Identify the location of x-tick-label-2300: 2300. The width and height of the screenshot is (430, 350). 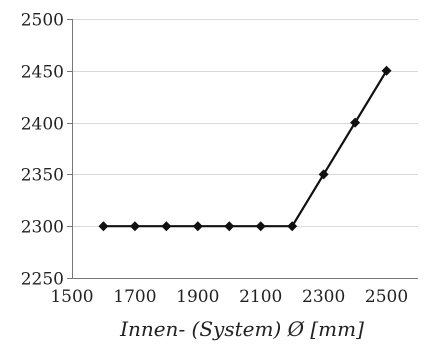
(323, 297).